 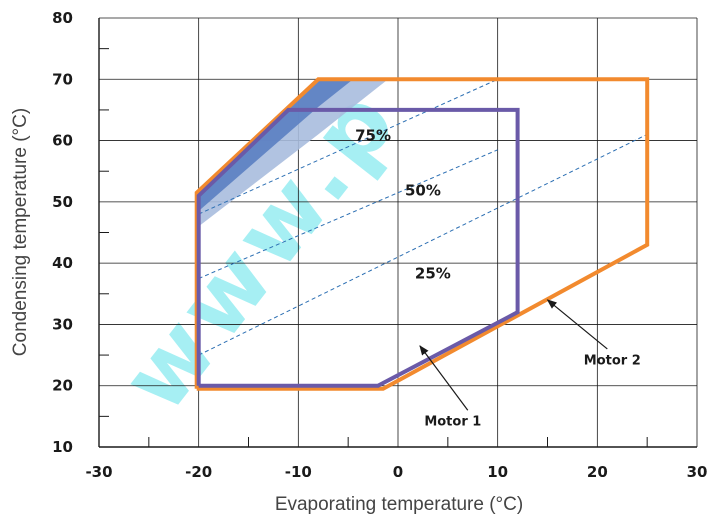 I want to click on y-tick-label: 50, so click(x=62, y=202).